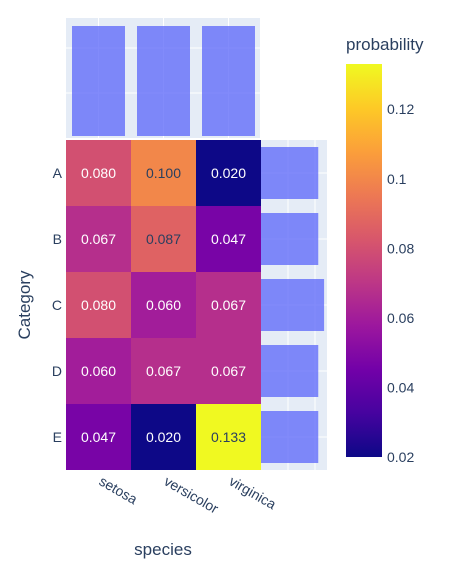  I want to click on colorbar-tick-label: 0.08, so click(400, 248).